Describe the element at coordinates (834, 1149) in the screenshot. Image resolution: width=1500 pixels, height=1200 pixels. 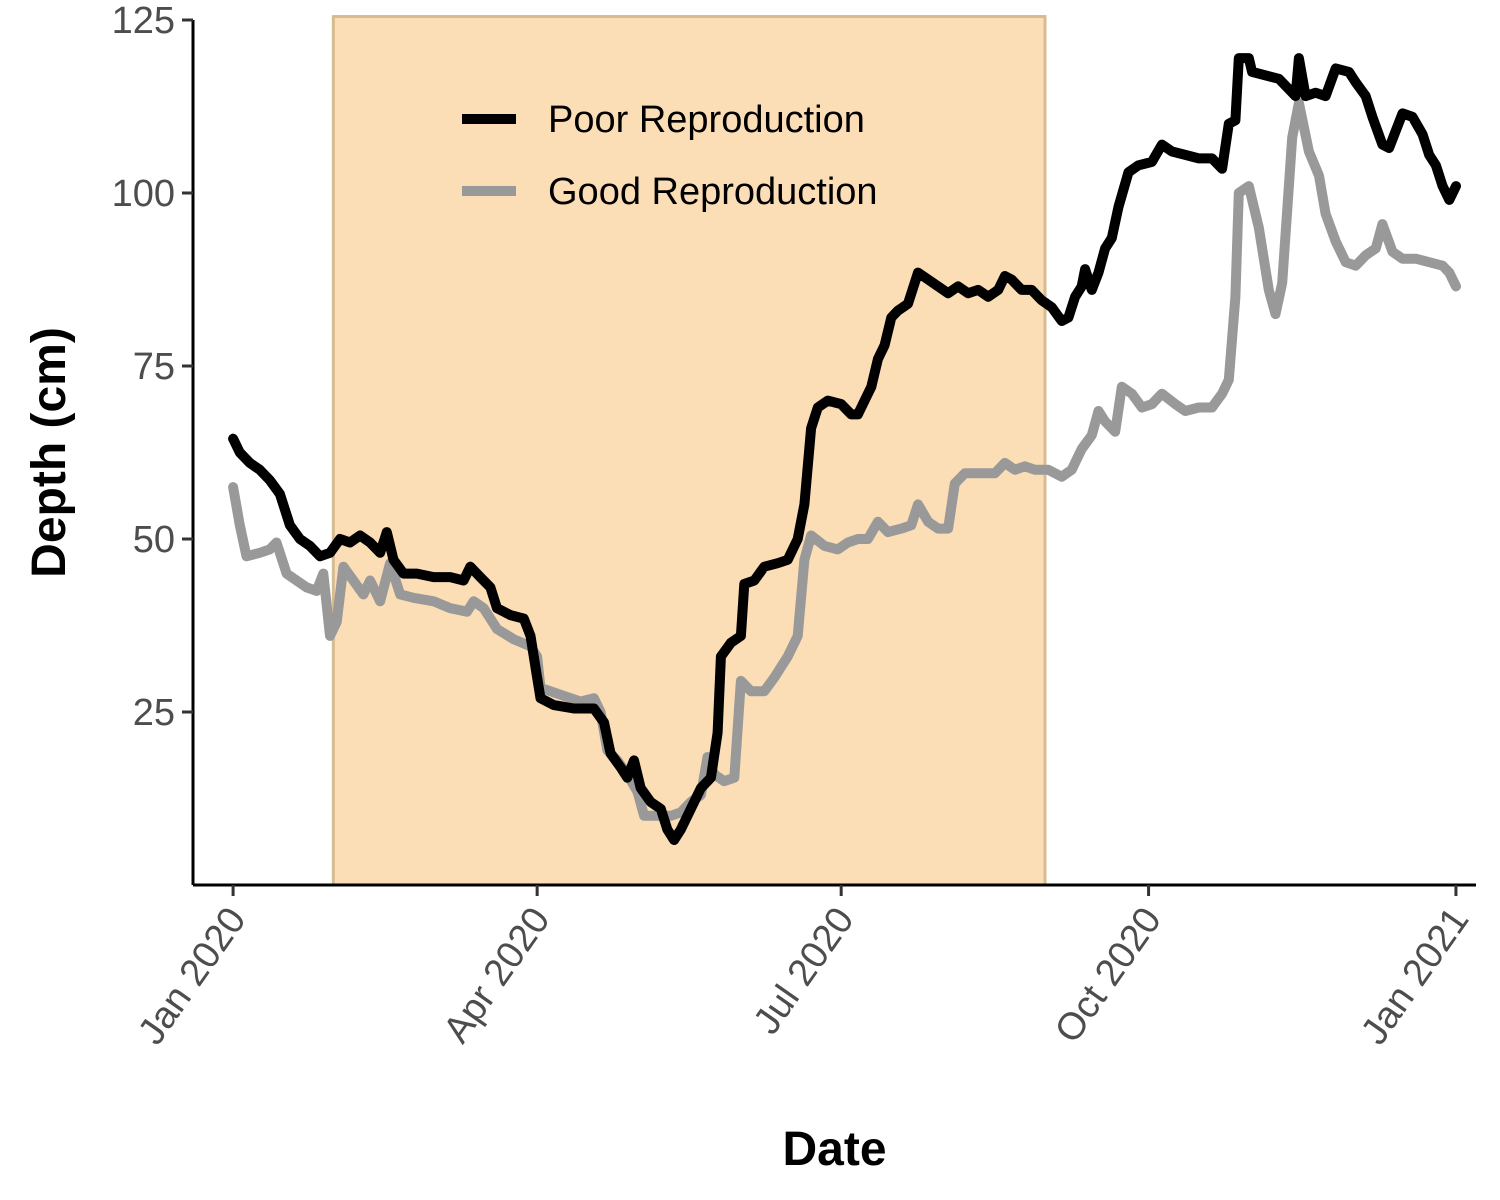
I see `x-axis-title: Date` at that location.